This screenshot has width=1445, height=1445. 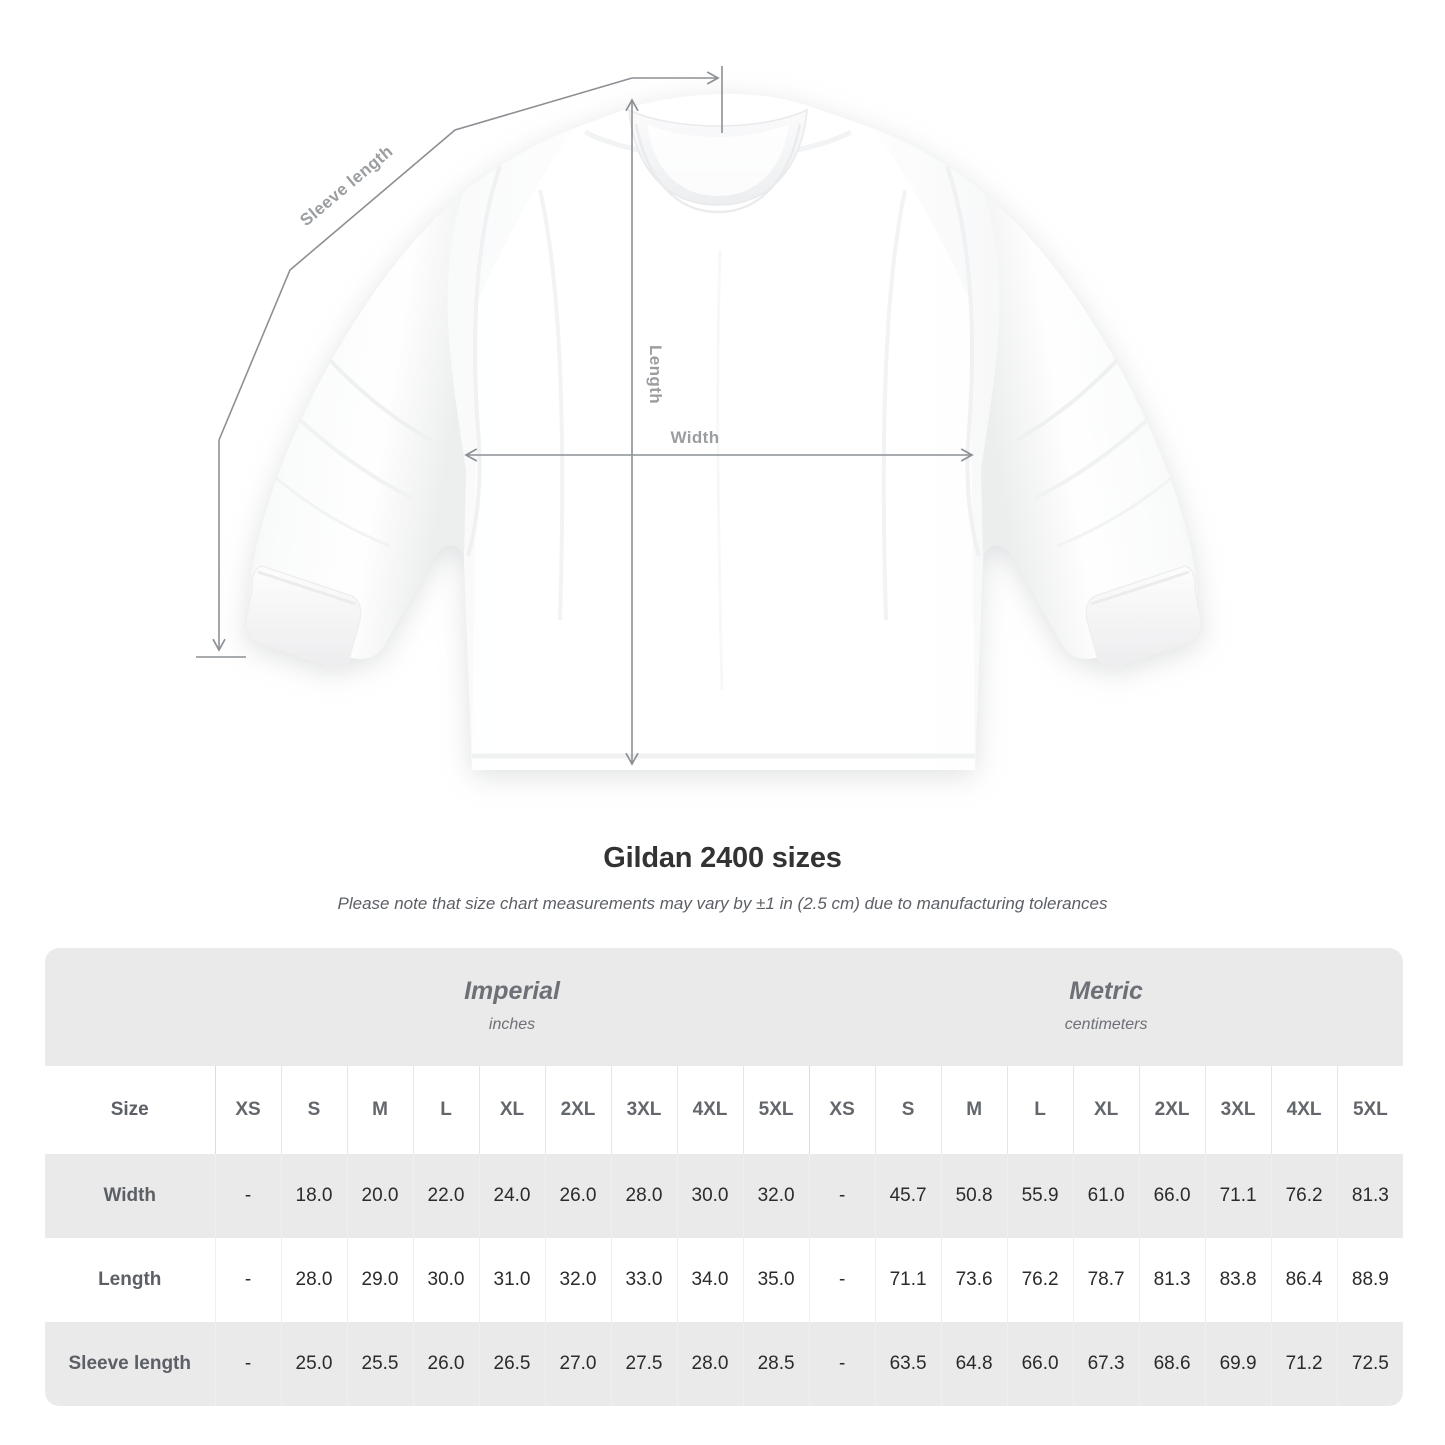 What do you see at coordinates (313, 1280) in the screenshot?
I see `cell-length-imperial-1: 28.0` at bounding box center [313, 1280].